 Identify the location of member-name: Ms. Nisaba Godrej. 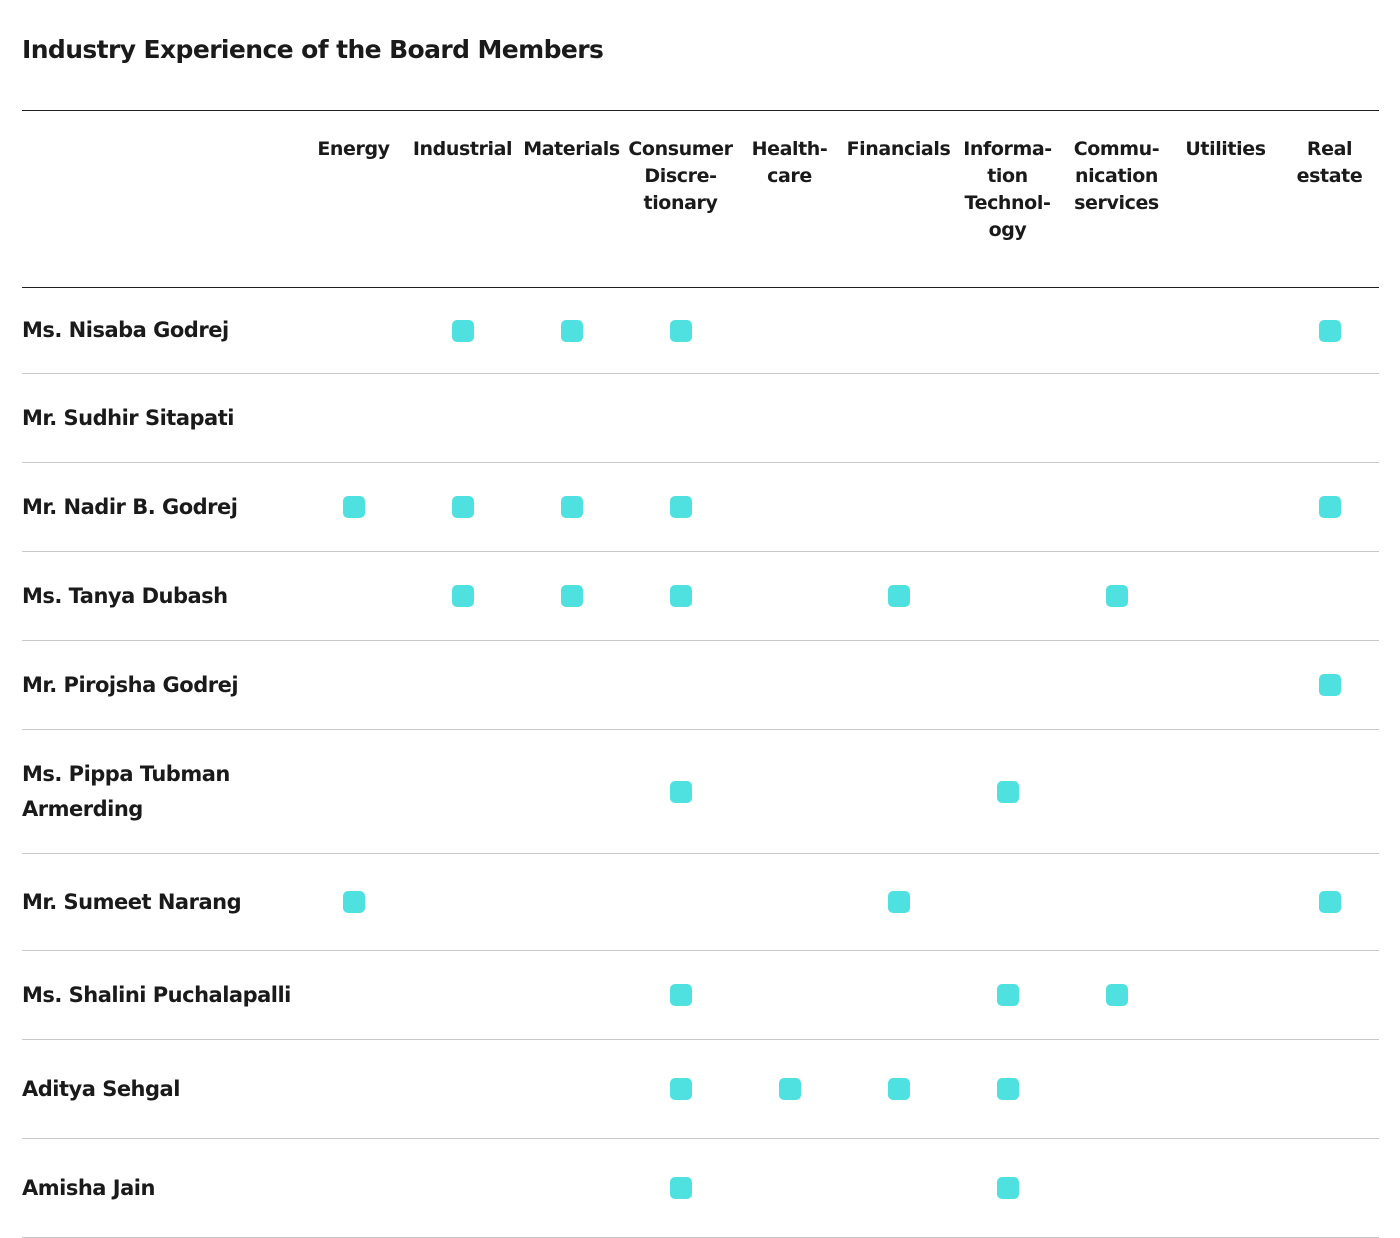
(125, 330).